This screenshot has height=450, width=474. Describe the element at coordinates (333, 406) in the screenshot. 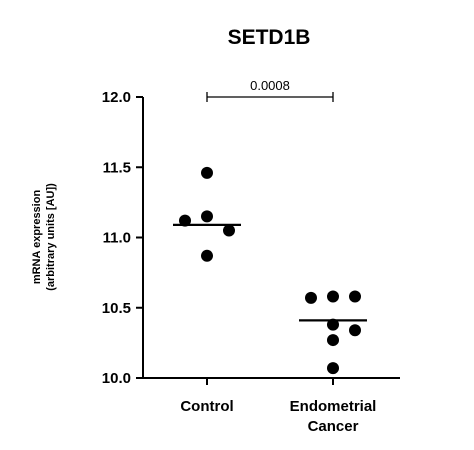

I see `x-category-label: Endometrial` at that location.